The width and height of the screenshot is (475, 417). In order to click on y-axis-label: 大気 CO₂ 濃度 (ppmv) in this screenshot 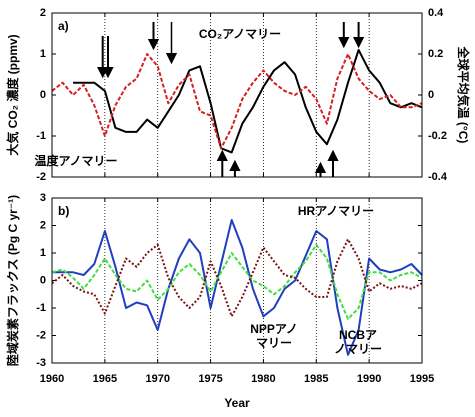, I will do `click(12, 94)`.